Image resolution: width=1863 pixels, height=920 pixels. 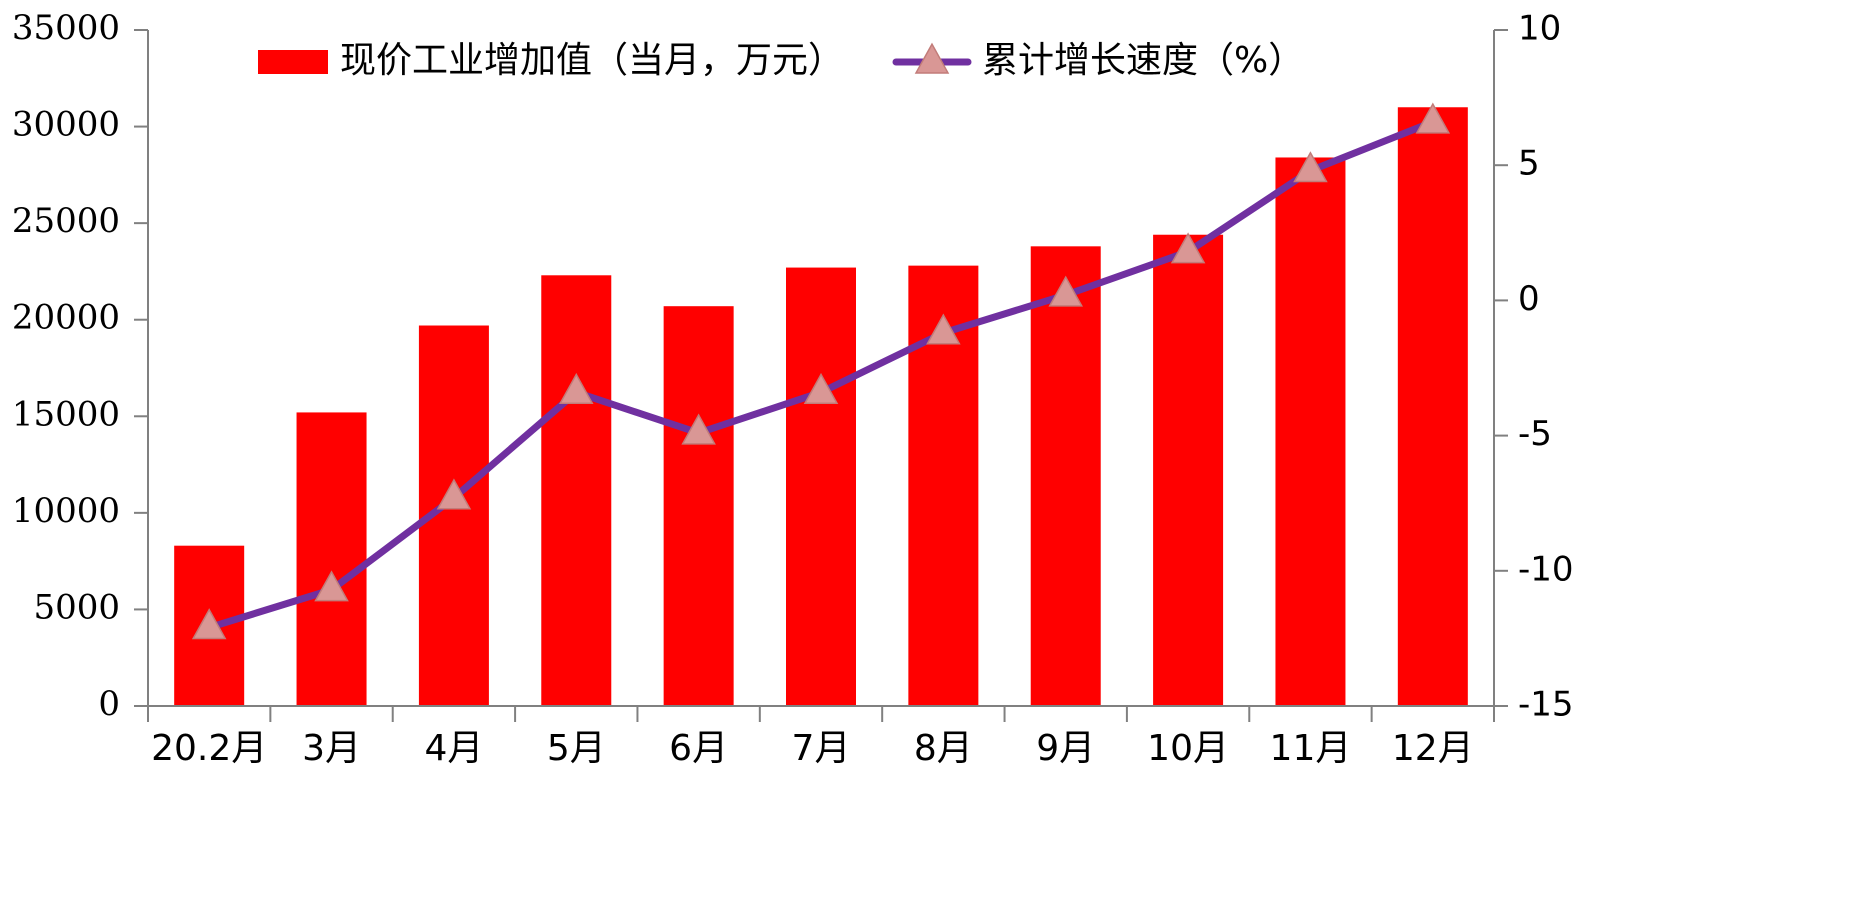 What do you see at coordinates (1433, 748) in the screenshot?
I see `x-axis-tick-label: 12月` at bounding box center [1433, 748].